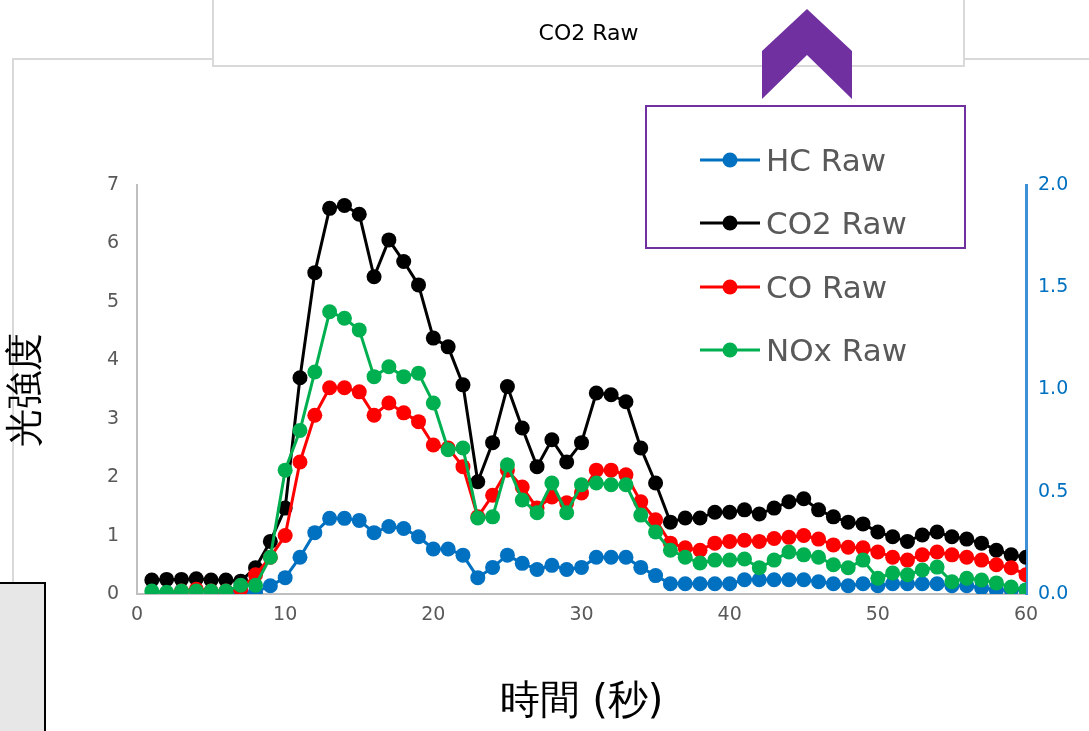  I want to click on y-tick-label: 4, so click(112, 358).